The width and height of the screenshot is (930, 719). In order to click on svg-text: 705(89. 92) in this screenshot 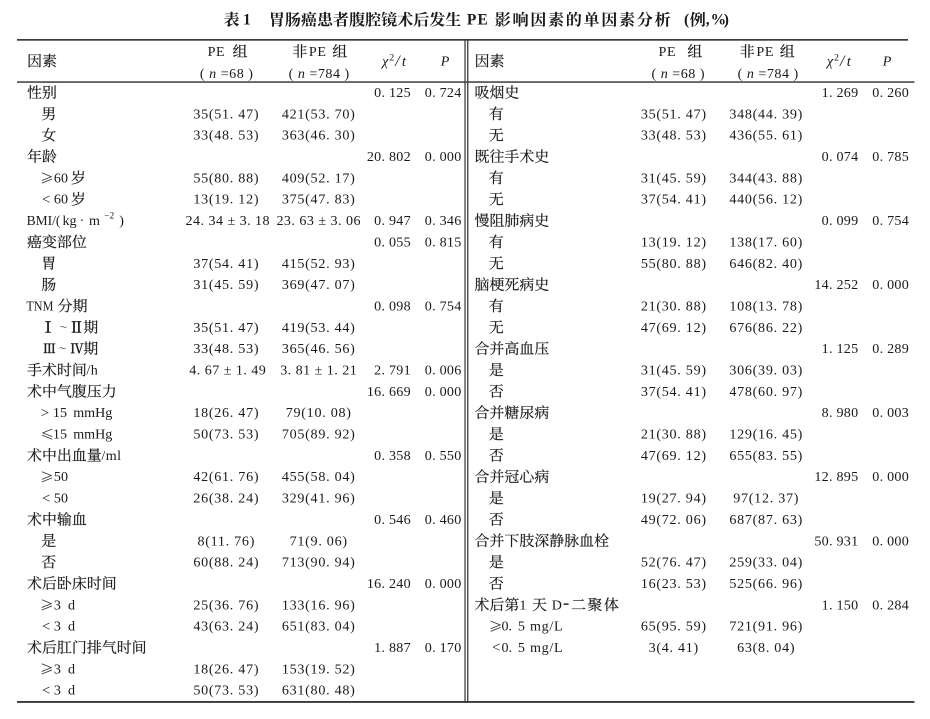, I will do `click(319, 435)`.